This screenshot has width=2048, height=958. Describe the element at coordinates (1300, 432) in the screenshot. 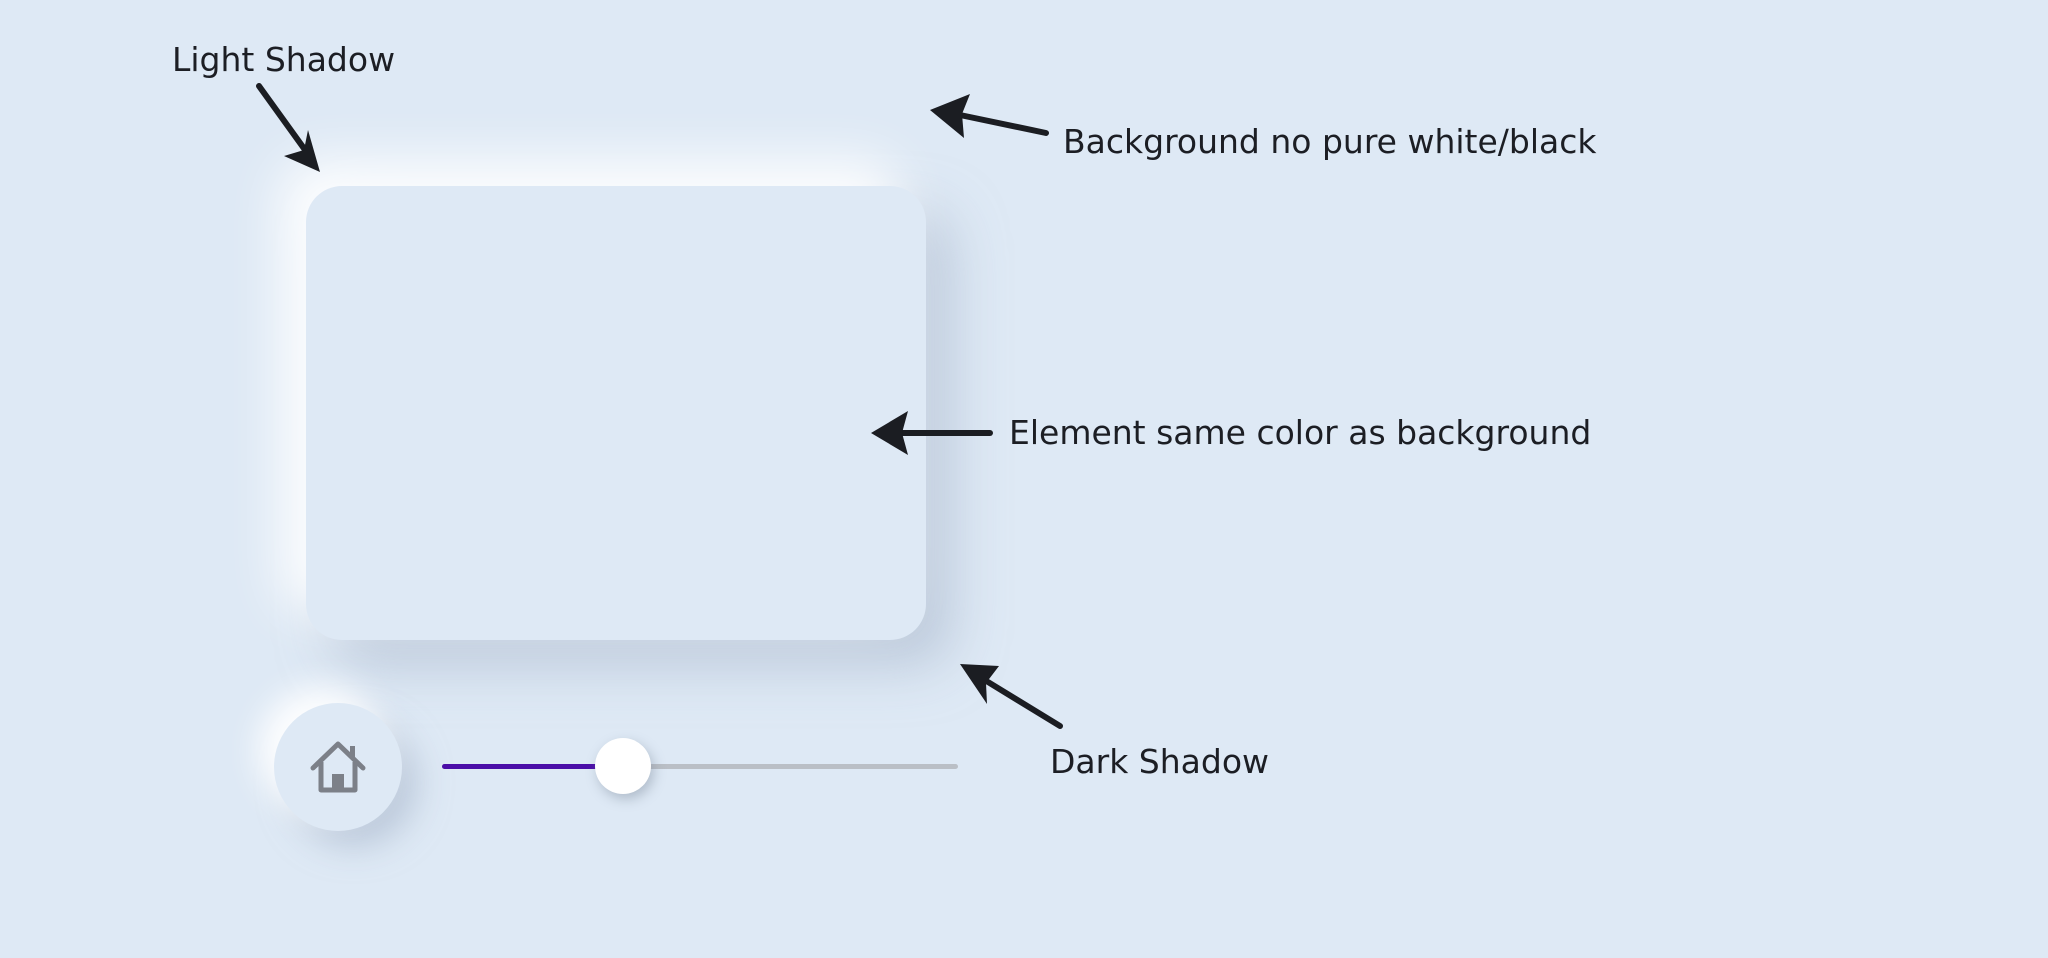

I see `element-color-label: Element same color as background` at that location.